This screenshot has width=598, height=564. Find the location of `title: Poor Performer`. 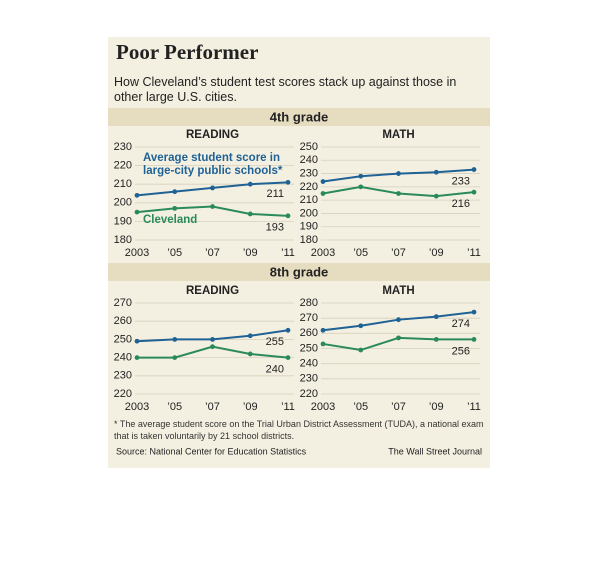

title: Poor Performer is located at coordinates (187, 52).